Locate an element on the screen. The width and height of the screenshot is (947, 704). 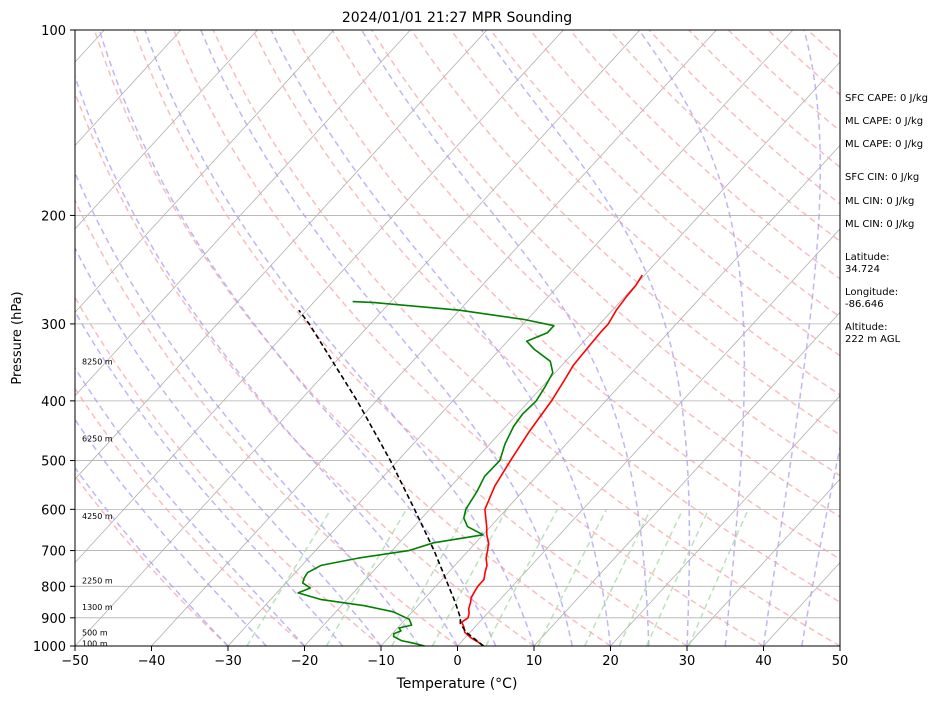
y-axis: 1000 900 800 700 600 500 400 300 200 100 is located at coordinates (54, 339).